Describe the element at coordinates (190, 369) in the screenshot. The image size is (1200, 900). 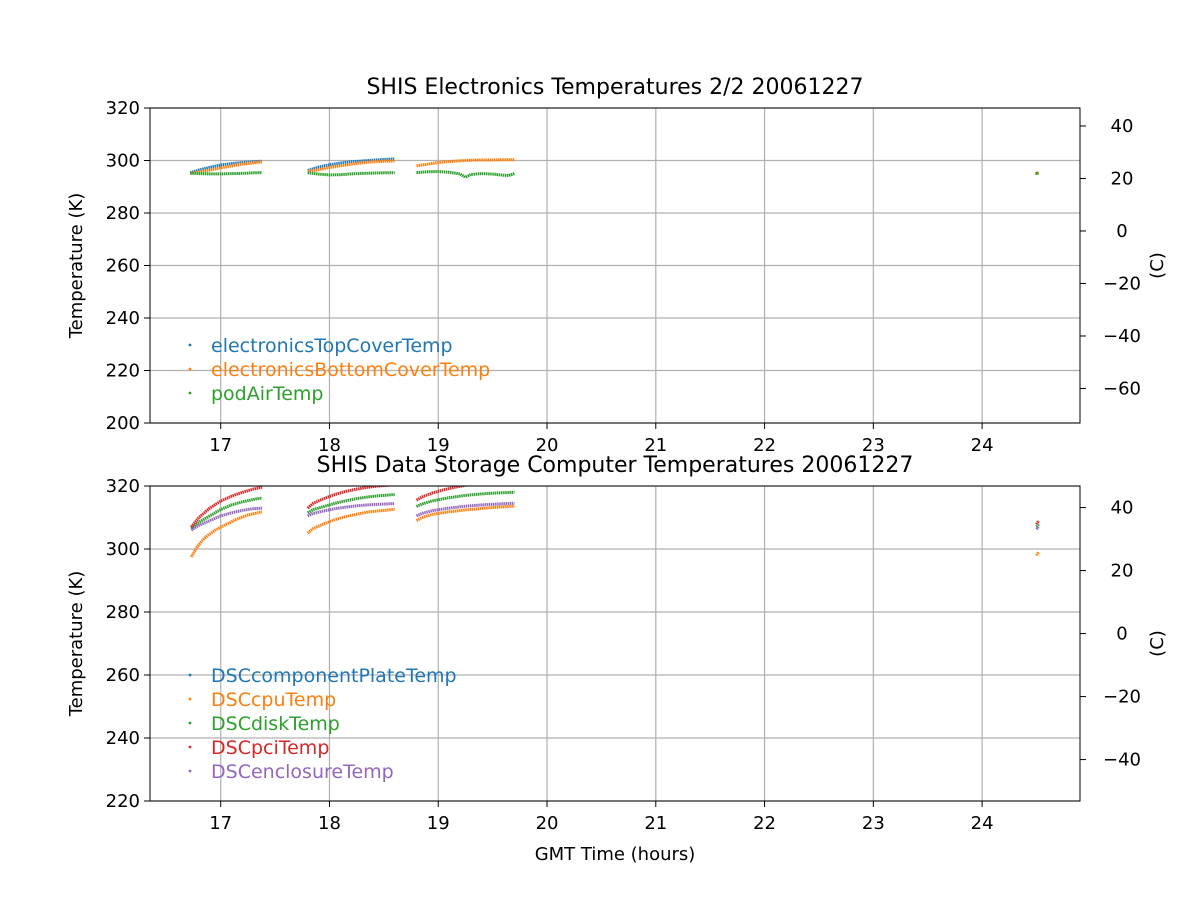
I see `legend-marker-electronics-bottom-cover-temp` at that location.